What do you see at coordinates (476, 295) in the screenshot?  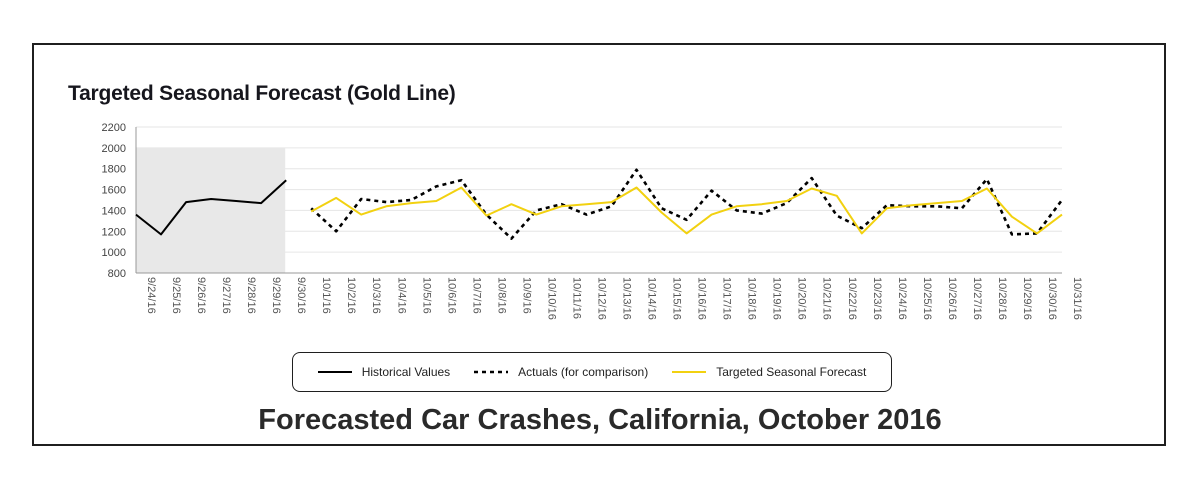 I see `x-tick-label: 10/7/16` at bounding box center [476, 295].